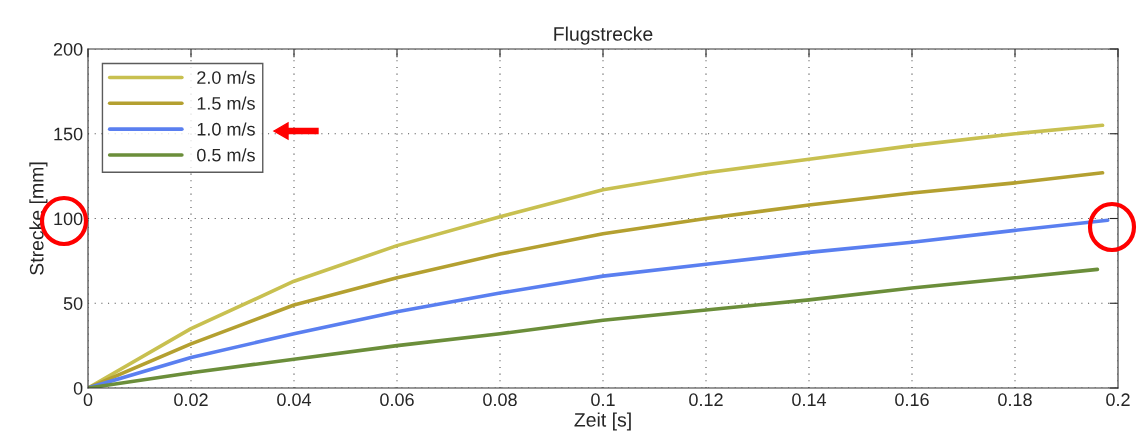  Describe the element at coordinates (500, 400) in the screenshot. I see `x-tick-label: 0.08` at that location.